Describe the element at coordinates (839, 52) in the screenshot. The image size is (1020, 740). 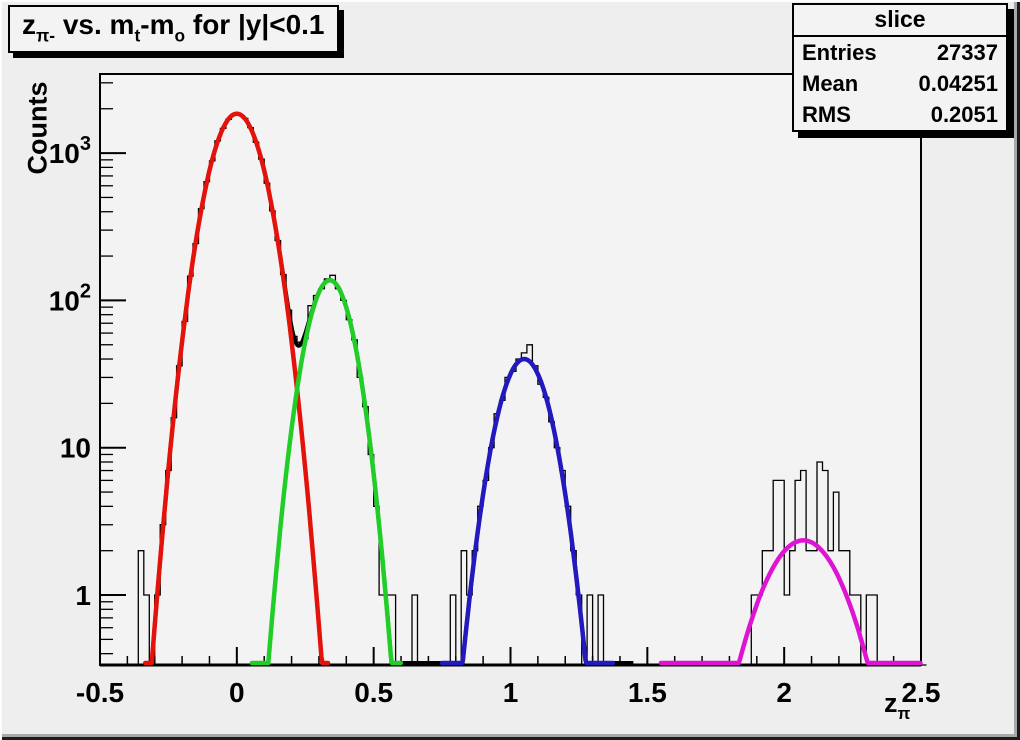
I see `stats-label: Entries` at that location.